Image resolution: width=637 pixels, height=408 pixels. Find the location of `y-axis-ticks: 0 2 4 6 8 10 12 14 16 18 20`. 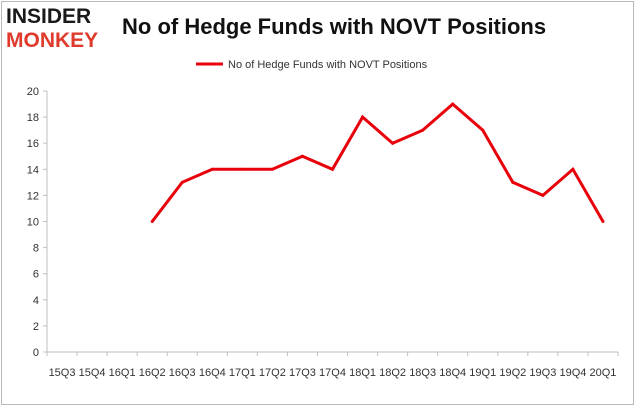

y-axis-ticks: 0 2 4 6 8 10 12 14 16 18 20 is located at coordinates (37, 222).